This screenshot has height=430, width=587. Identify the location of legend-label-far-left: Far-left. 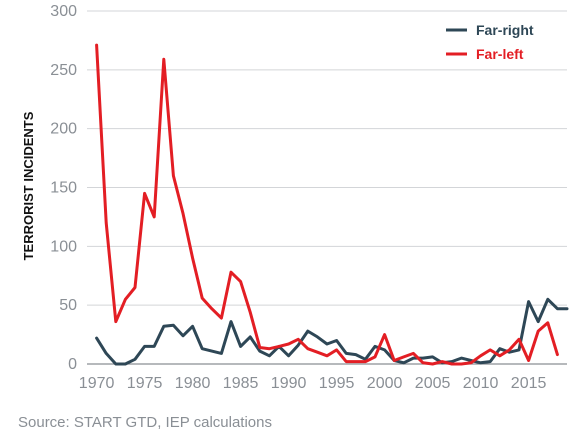
(500, 54).